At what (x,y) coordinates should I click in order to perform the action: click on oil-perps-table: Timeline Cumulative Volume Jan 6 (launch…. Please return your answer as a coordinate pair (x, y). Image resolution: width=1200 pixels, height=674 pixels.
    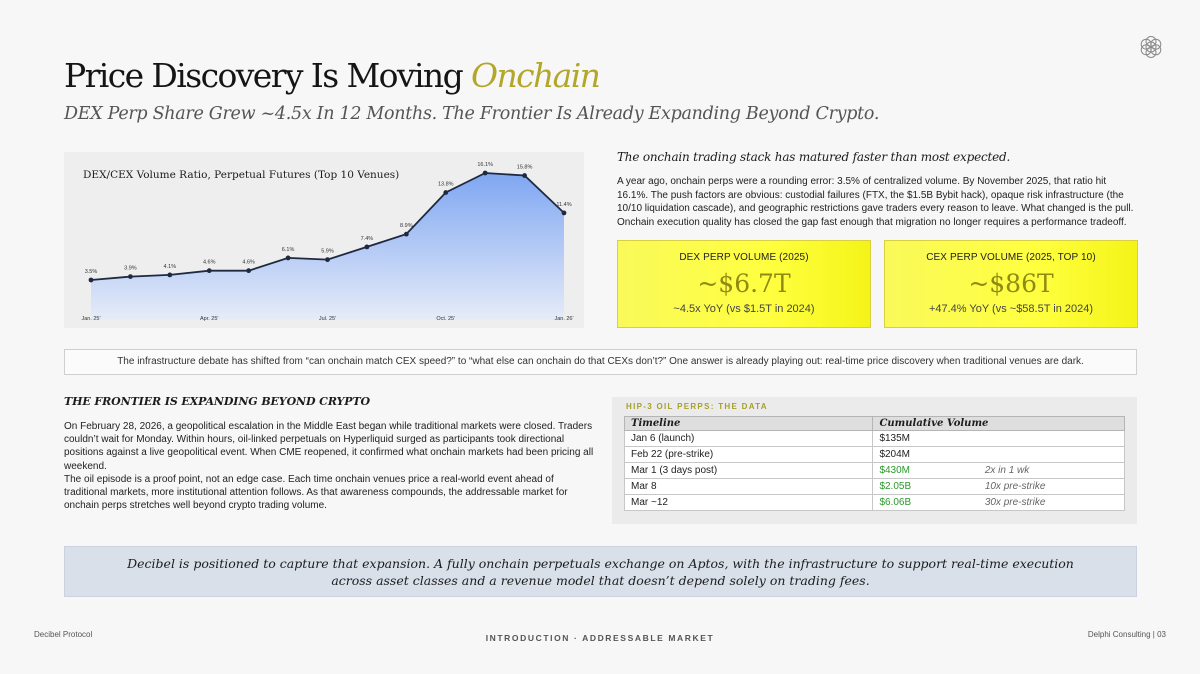
    Looking at the image, I should click on (874, 463).